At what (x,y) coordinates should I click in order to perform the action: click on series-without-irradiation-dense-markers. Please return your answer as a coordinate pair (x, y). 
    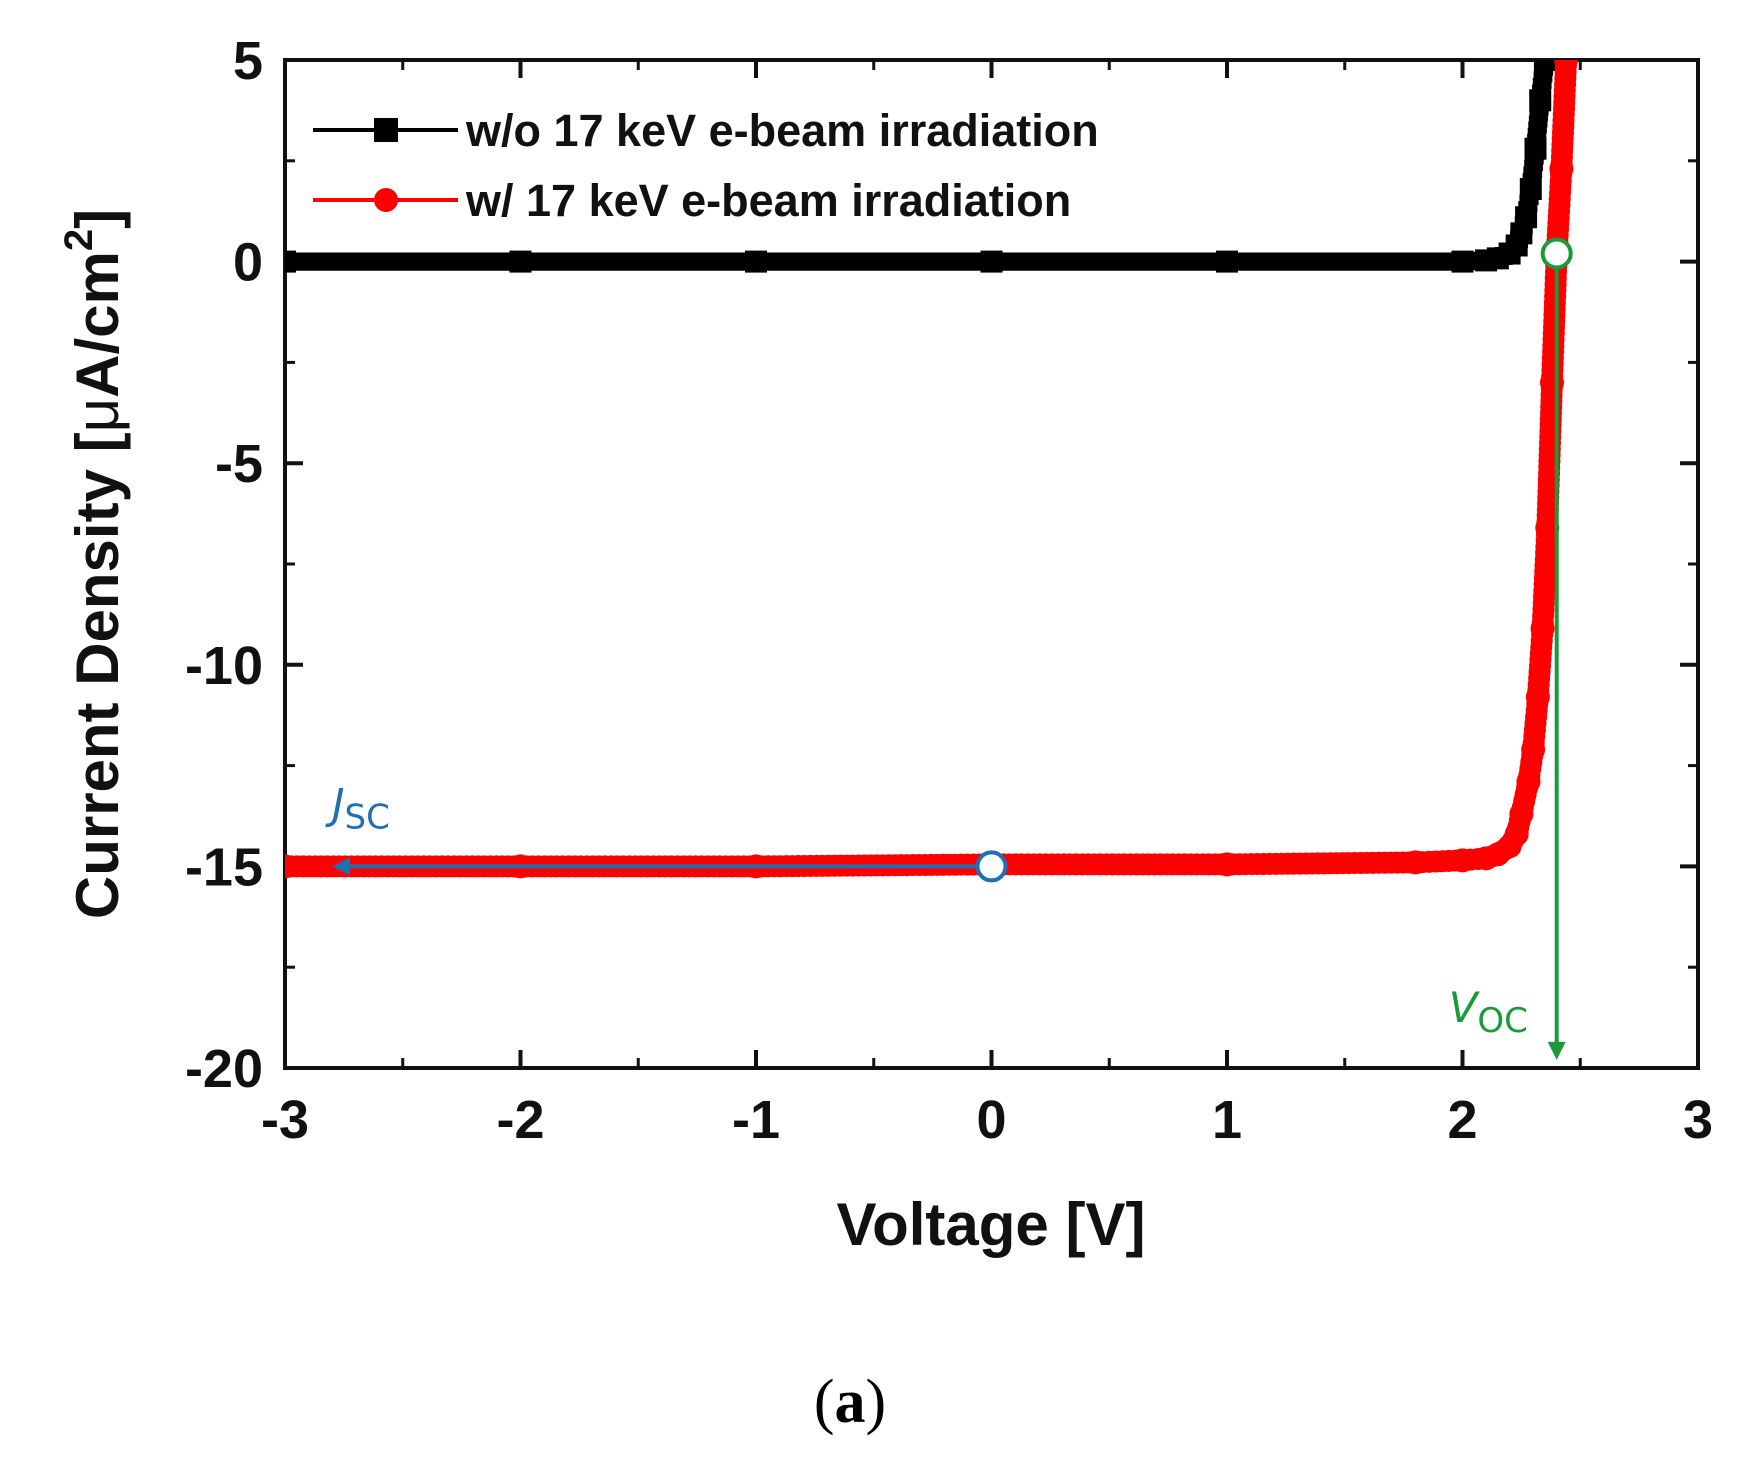
    Looking at the image, I should click on (919, 165).